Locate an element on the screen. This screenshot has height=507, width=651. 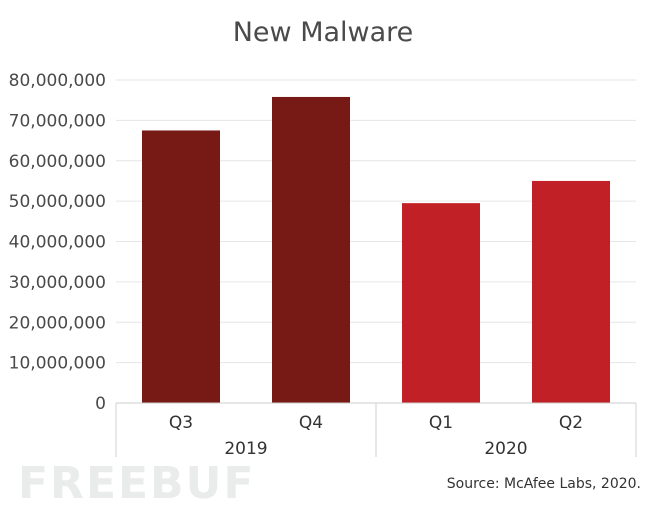
y-tick-label: 40,000,000 is located at coordinates (57, 243).